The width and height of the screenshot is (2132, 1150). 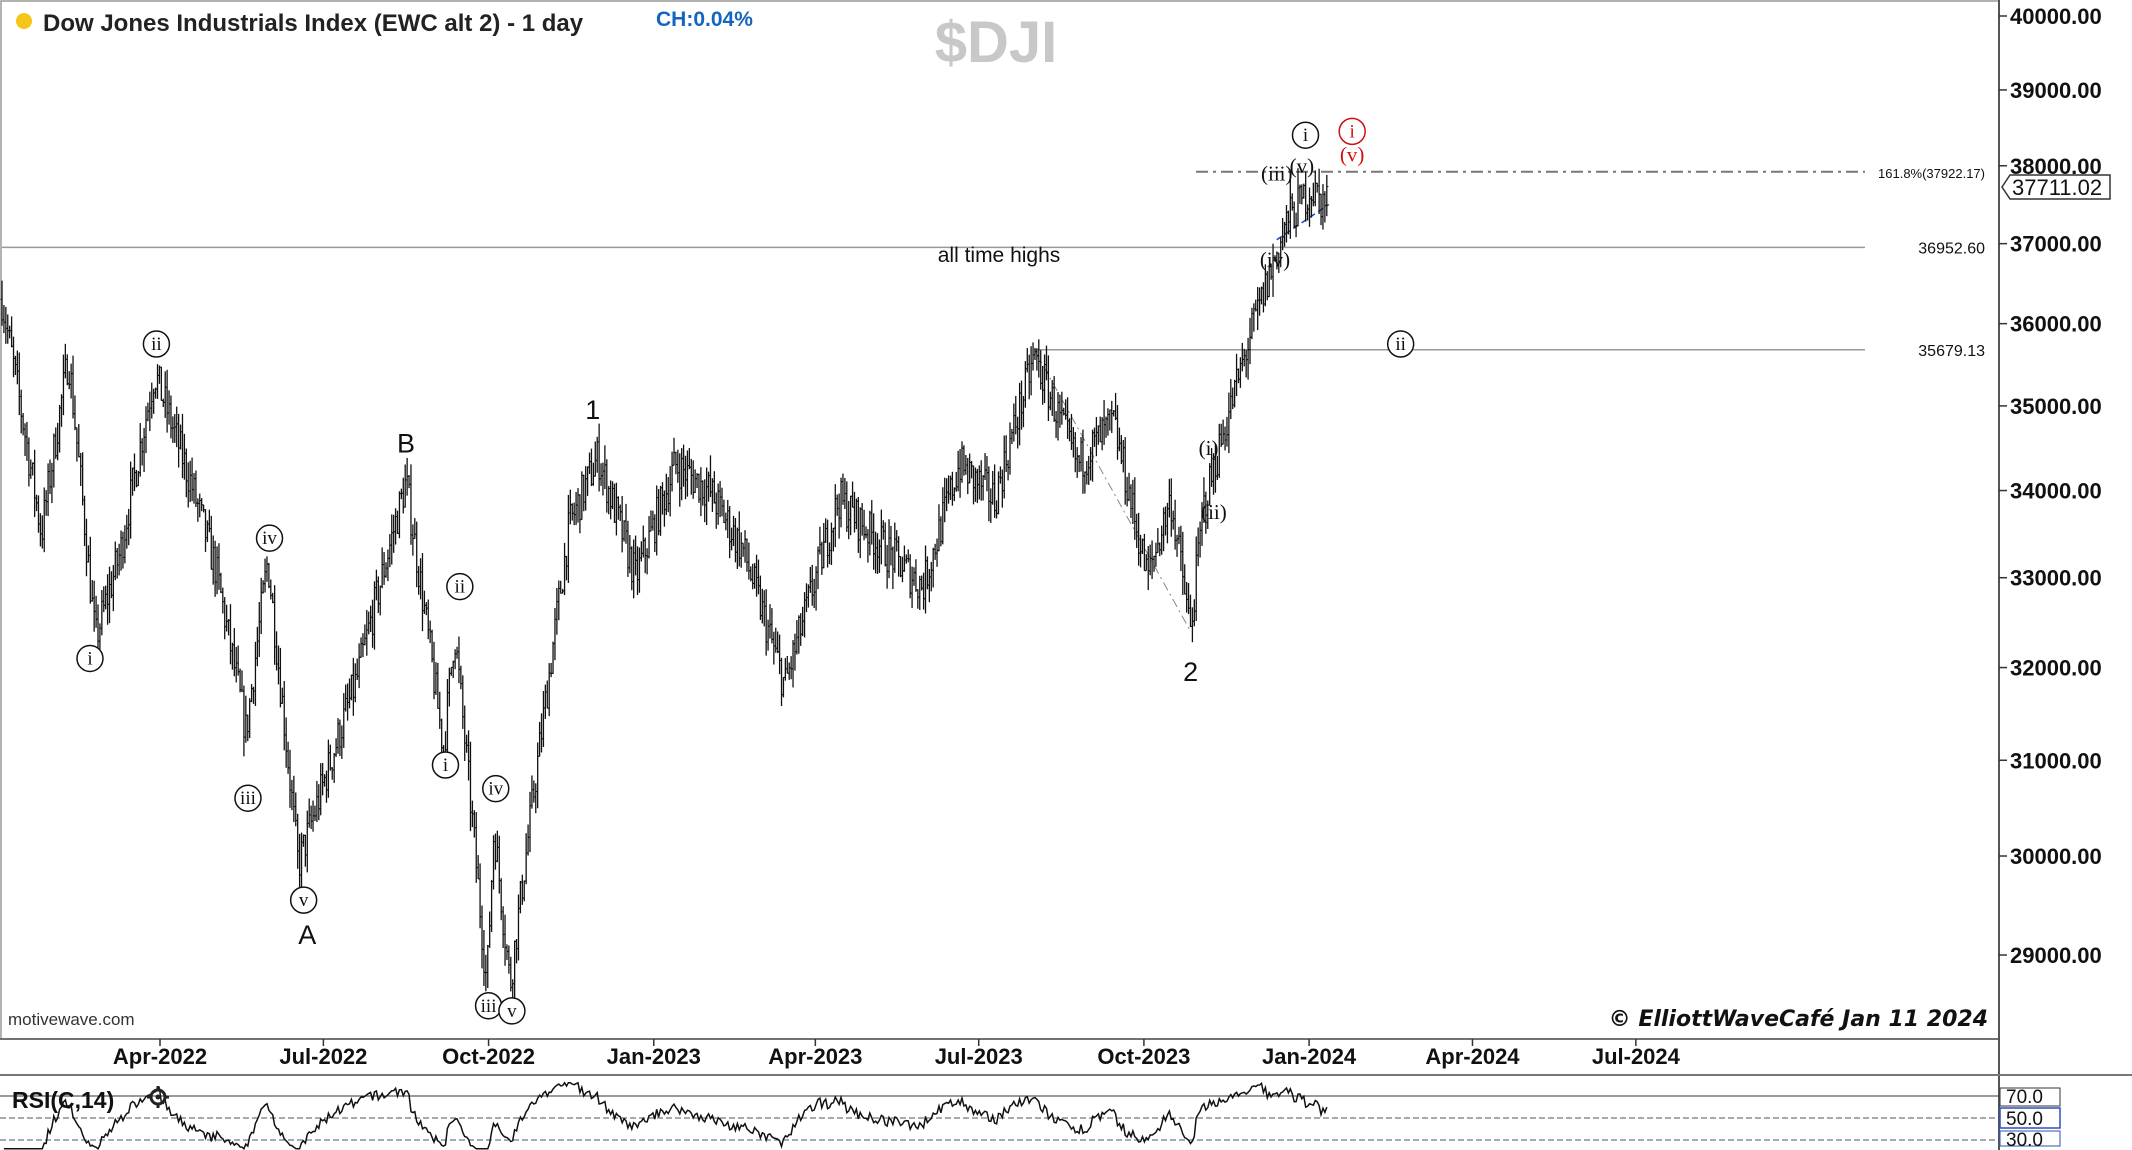 What do you see at coordinates (2056, 955) in the screenshot?
I see `y-tick-label: 29000.00` at bounding box center [2056, 955].